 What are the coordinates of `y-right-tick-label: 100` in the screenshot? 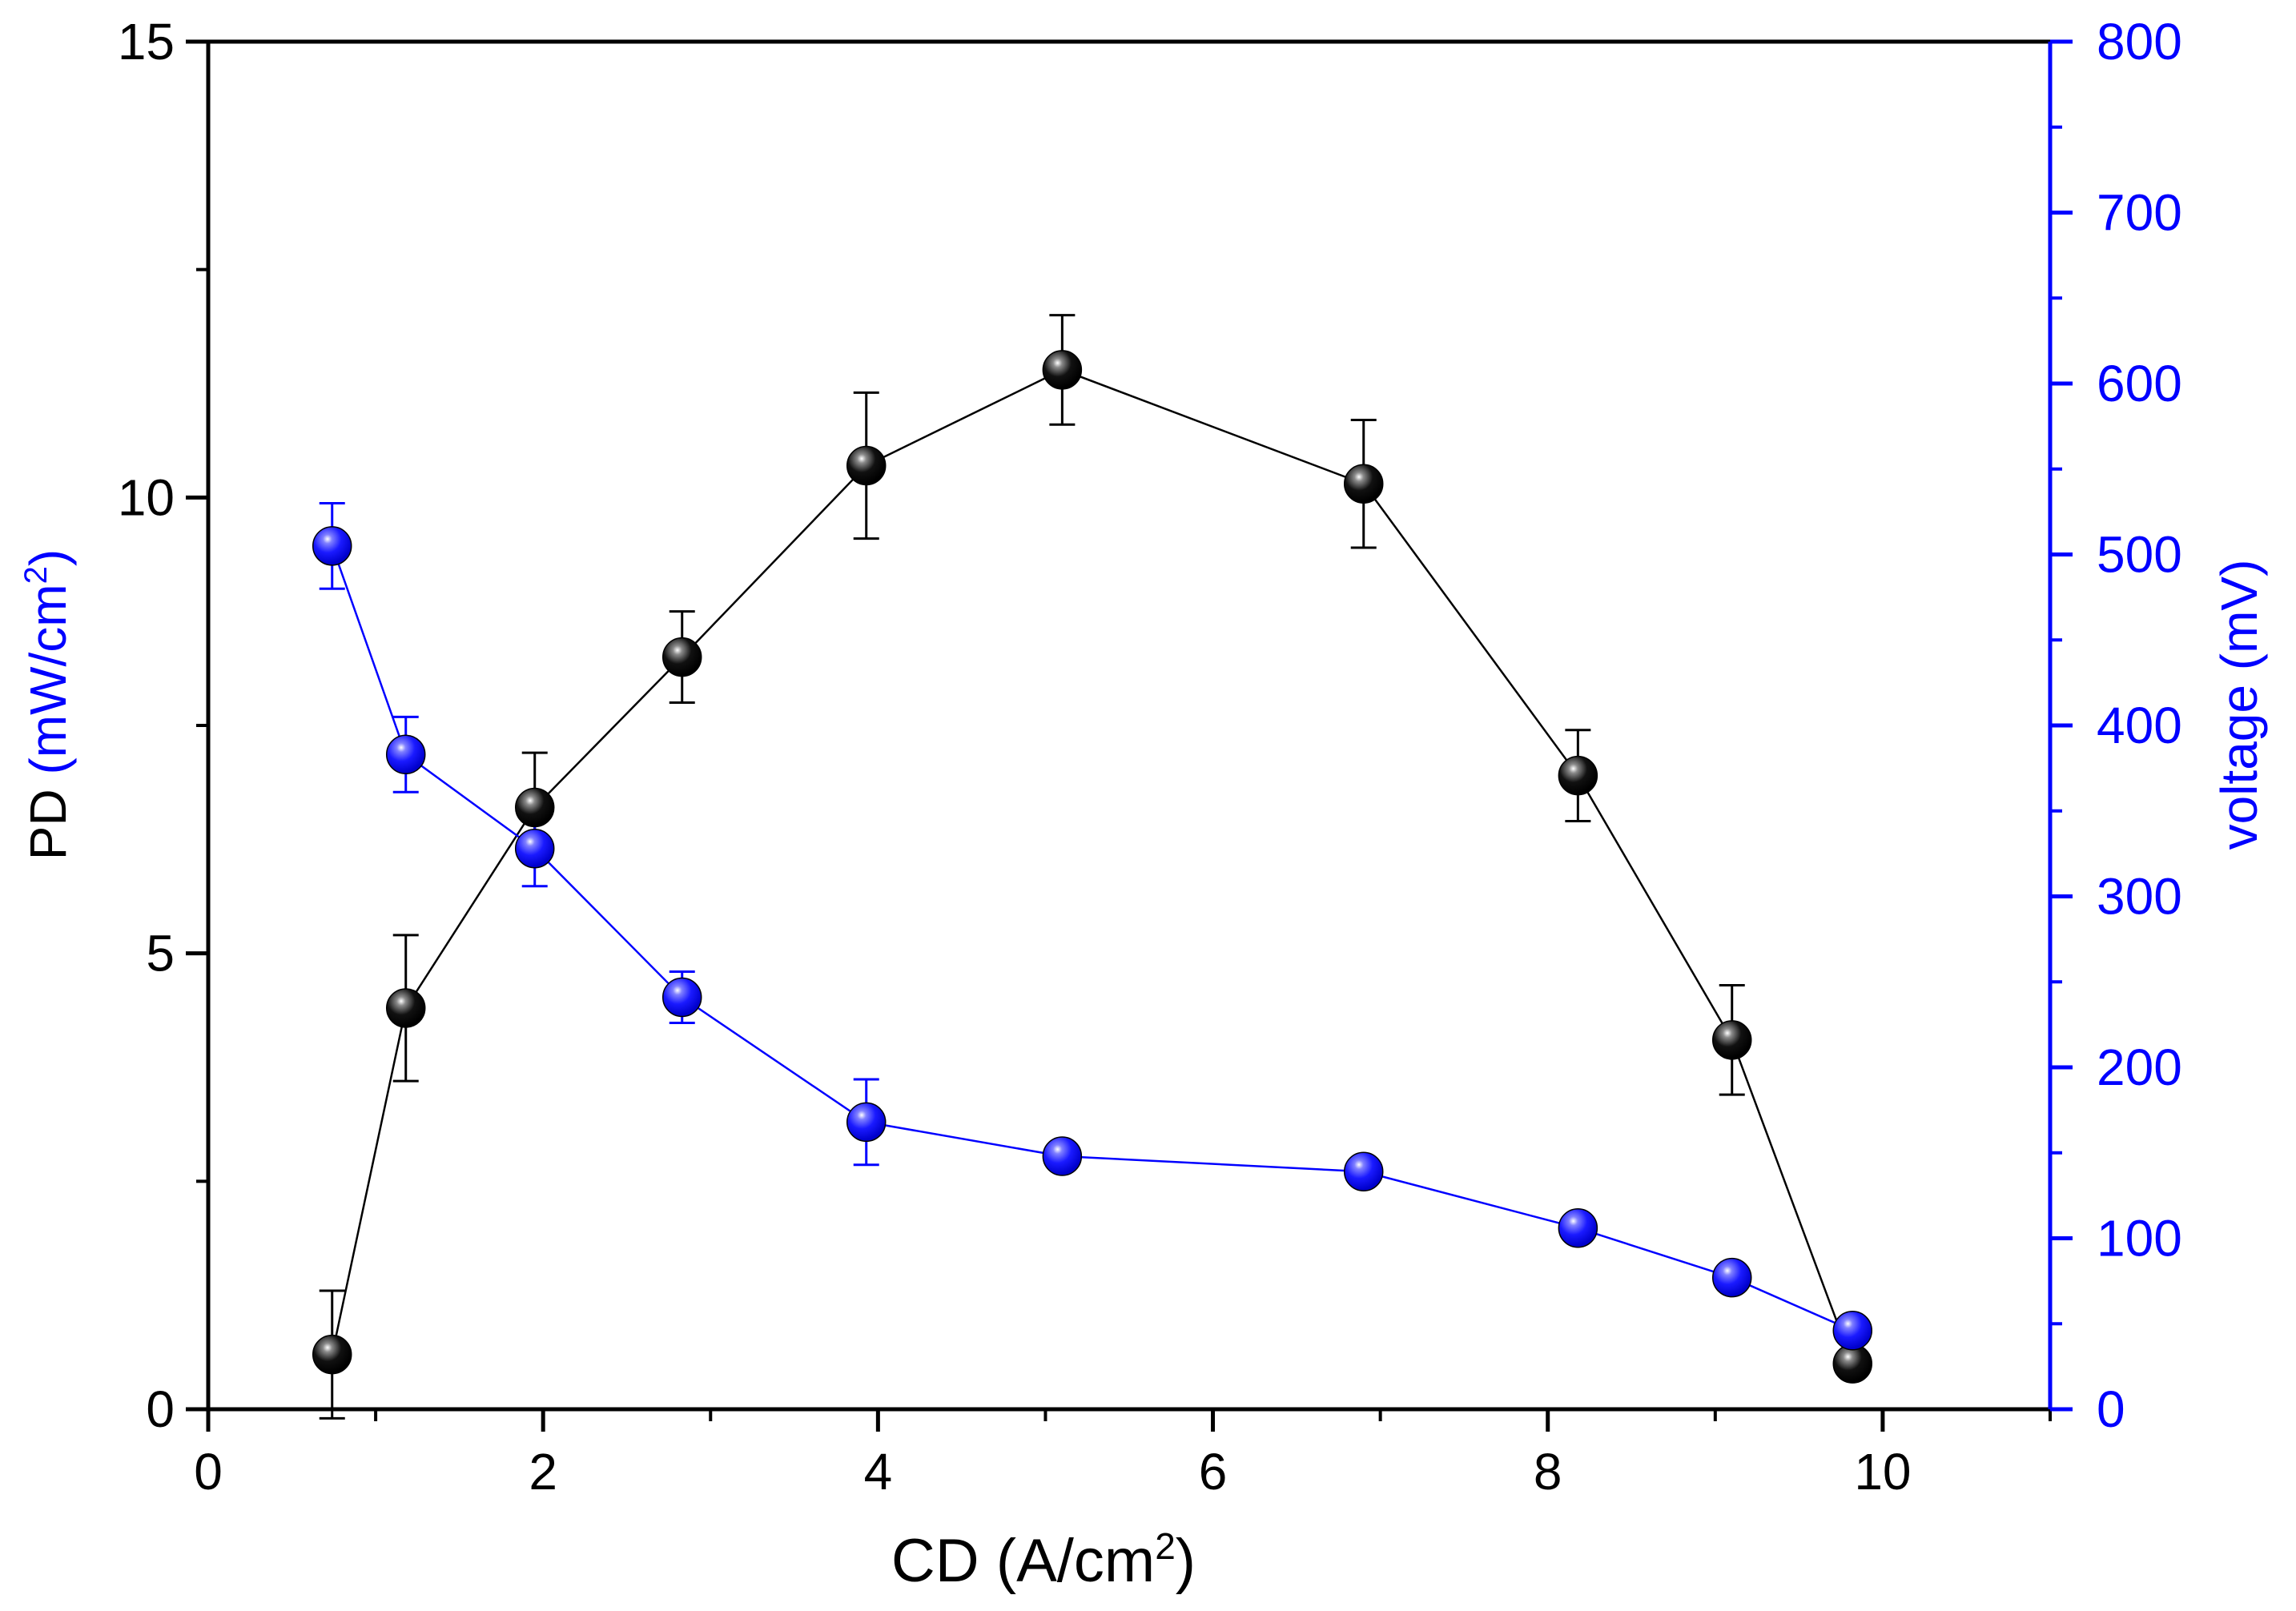 It's located at (2140, 1239).